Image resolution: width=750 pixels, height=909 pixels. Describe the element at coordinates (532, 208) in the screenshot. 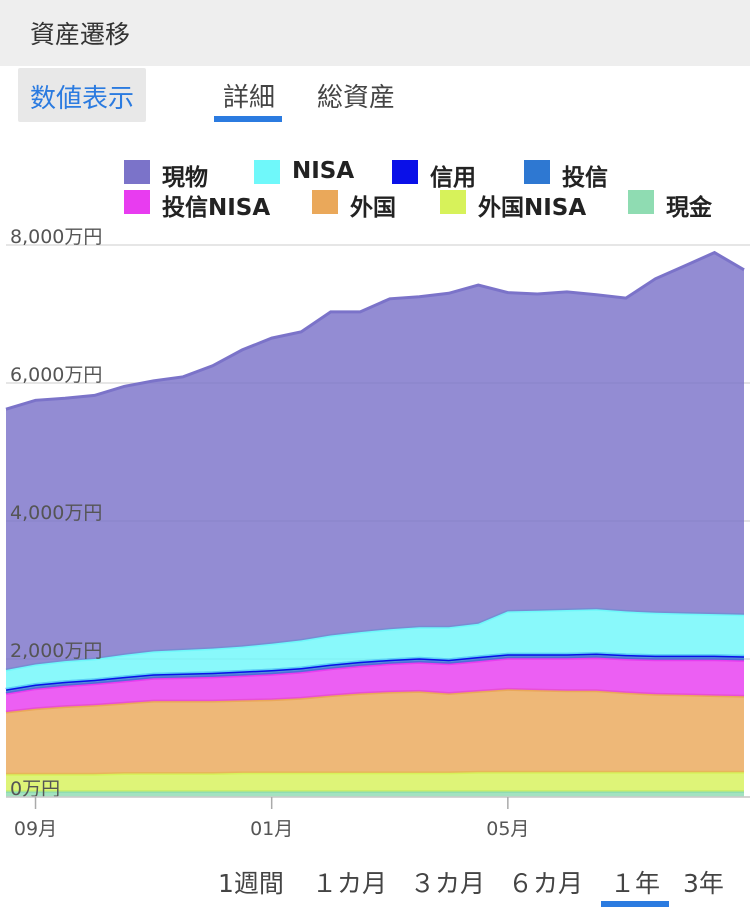

I see `legend-label: 外国NISA` at that location.